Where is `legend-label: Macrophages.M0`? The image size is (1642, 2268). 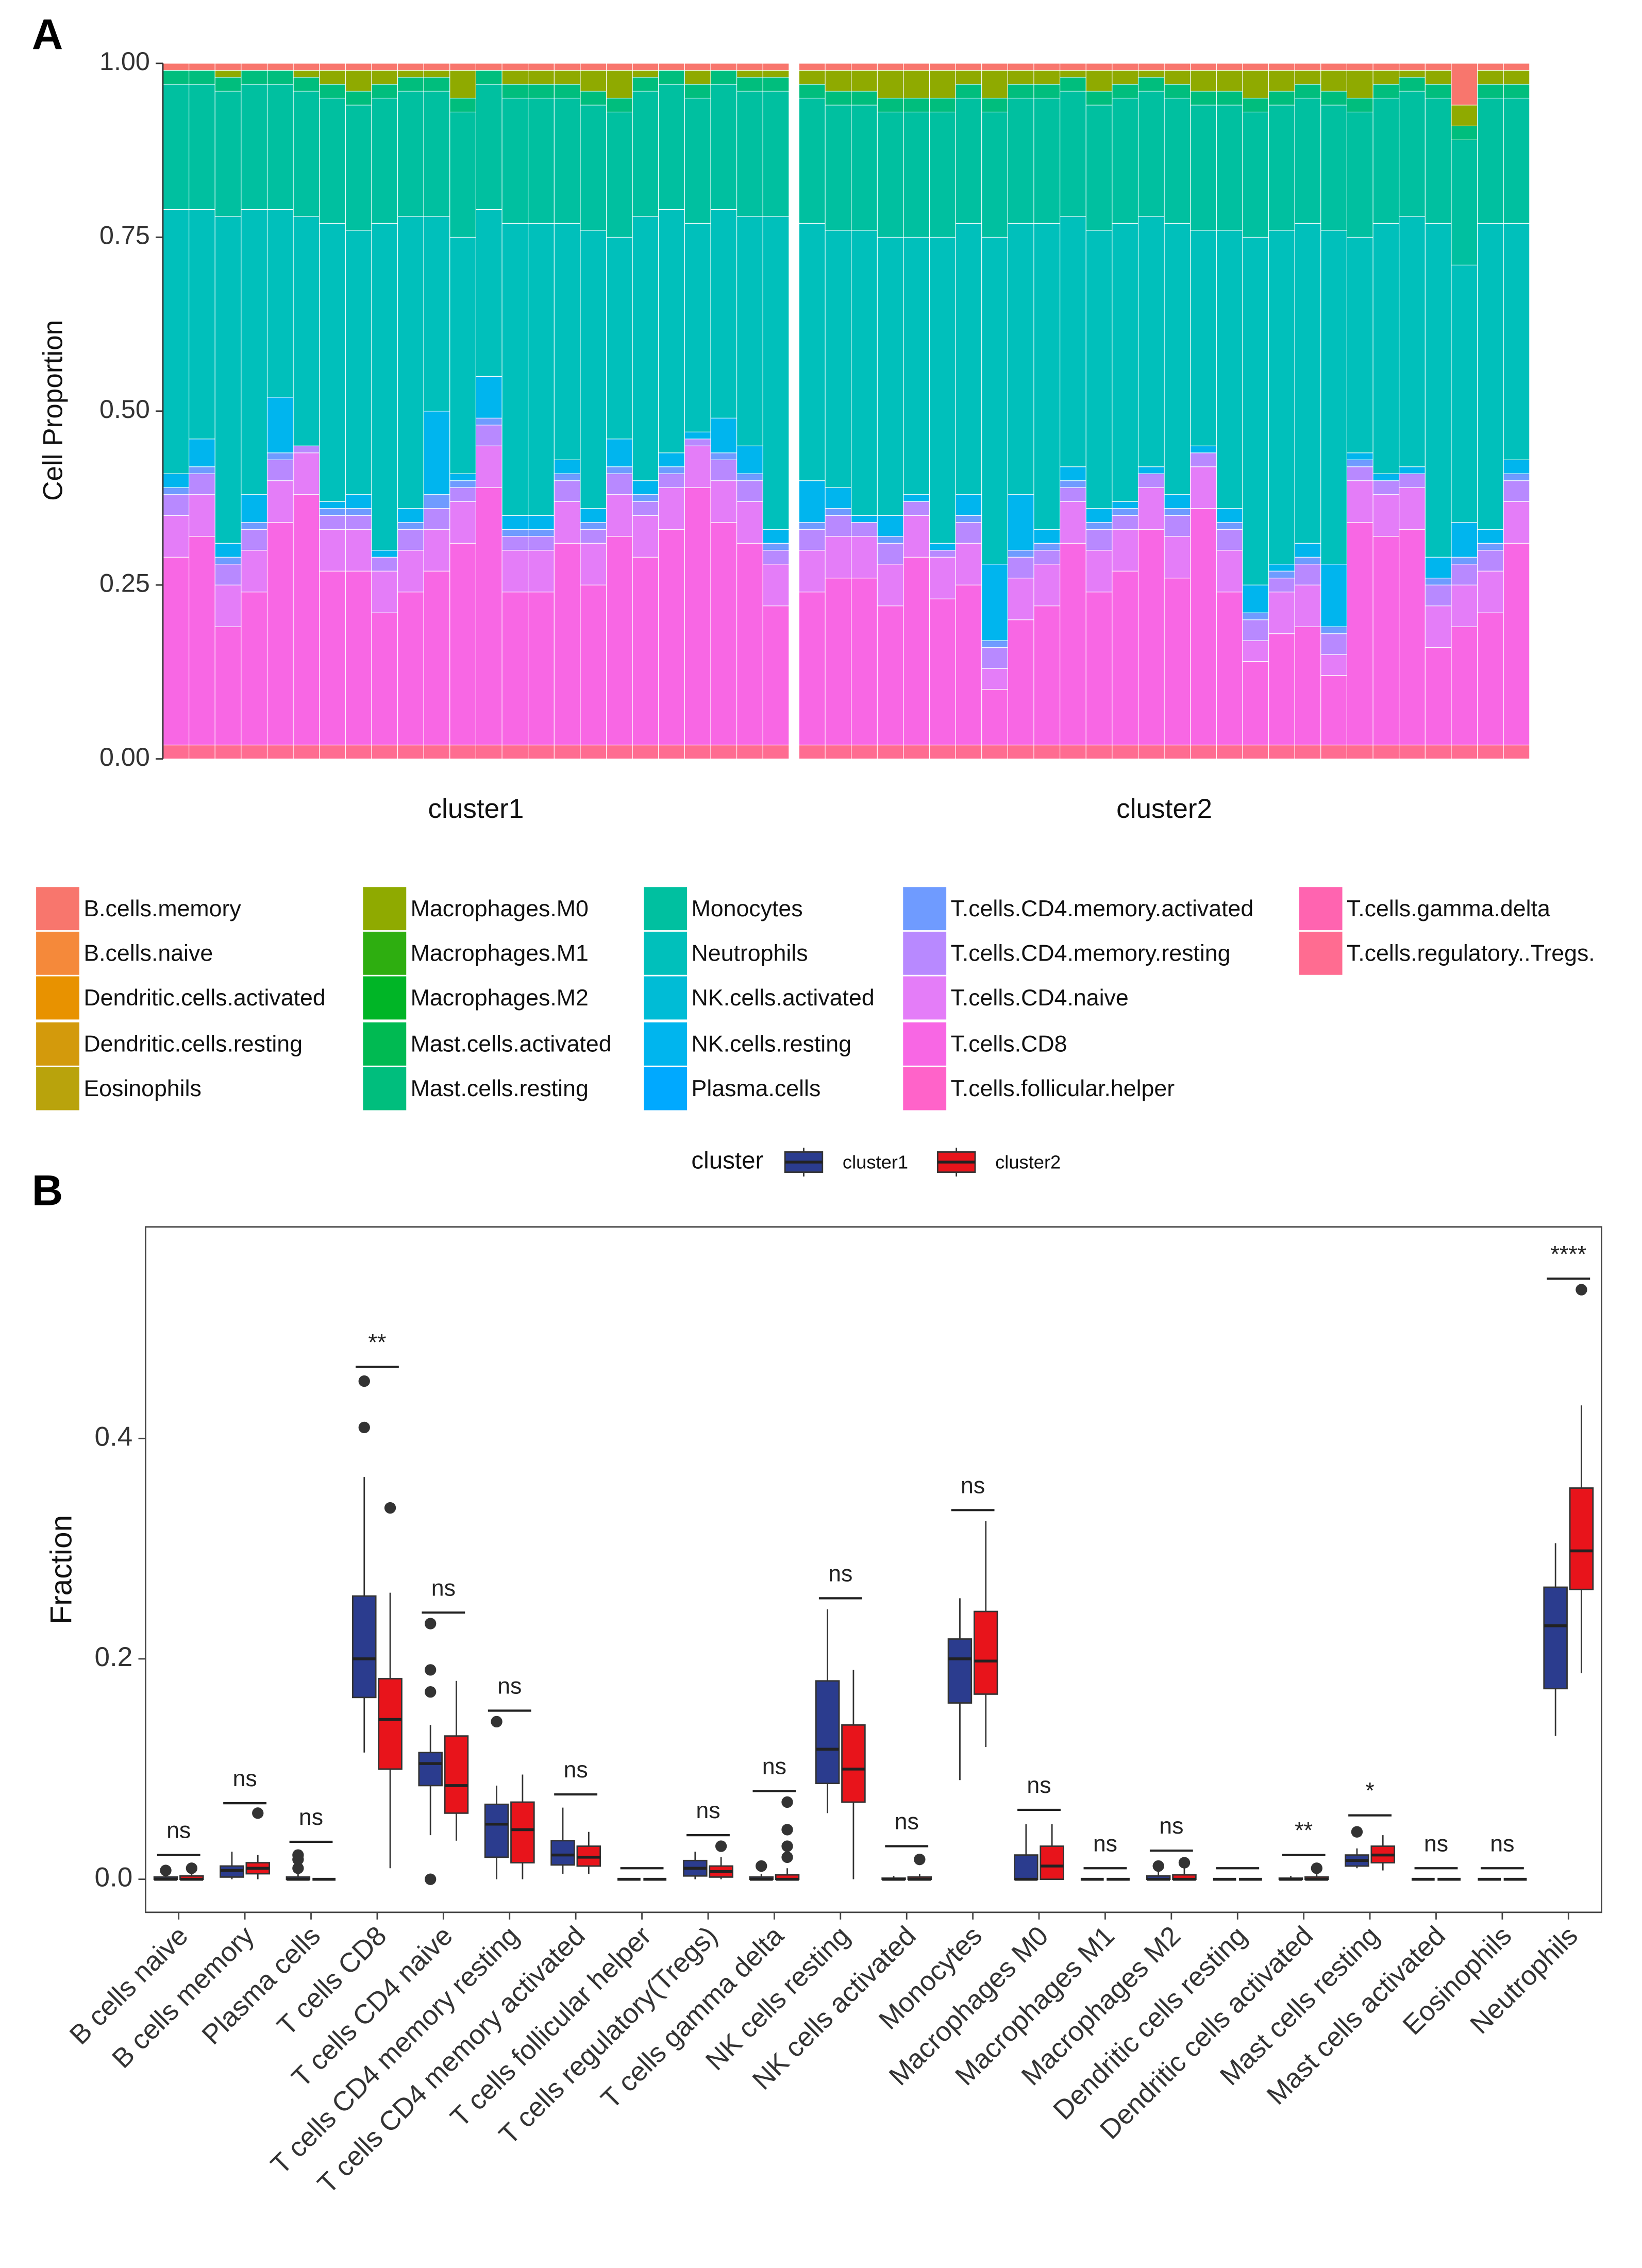 legend-label: Macrophages.M0 is located at coordinates (500, 908).